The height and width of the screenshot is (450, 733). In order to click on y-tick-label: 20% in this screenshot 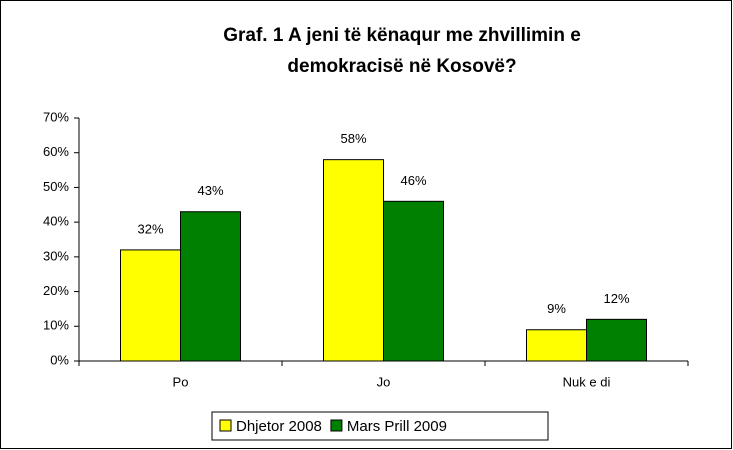, I will do `click(56, 290)`.